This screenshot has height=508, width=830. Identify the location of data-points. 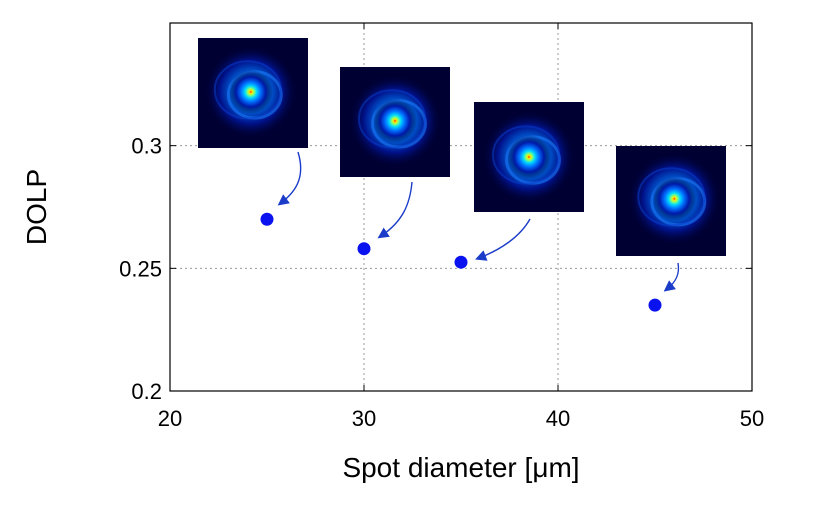
(461, 262).